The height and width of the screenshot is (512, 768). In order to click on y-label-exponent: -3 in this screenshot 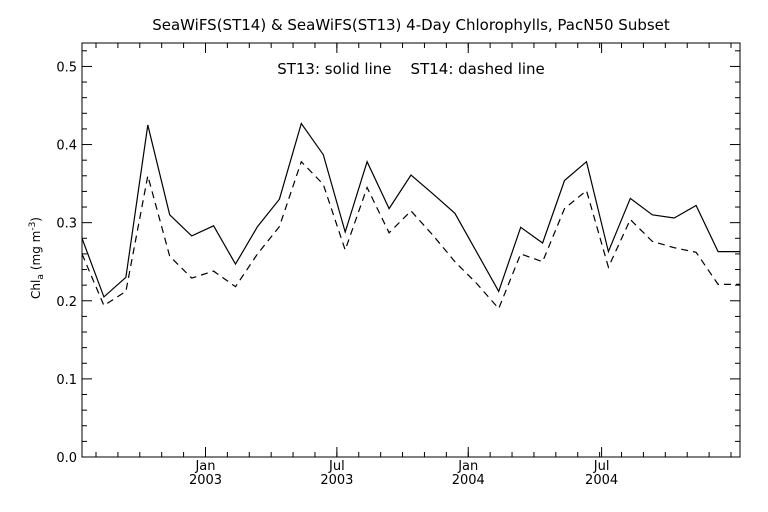, I will do `click(33, 226)`.